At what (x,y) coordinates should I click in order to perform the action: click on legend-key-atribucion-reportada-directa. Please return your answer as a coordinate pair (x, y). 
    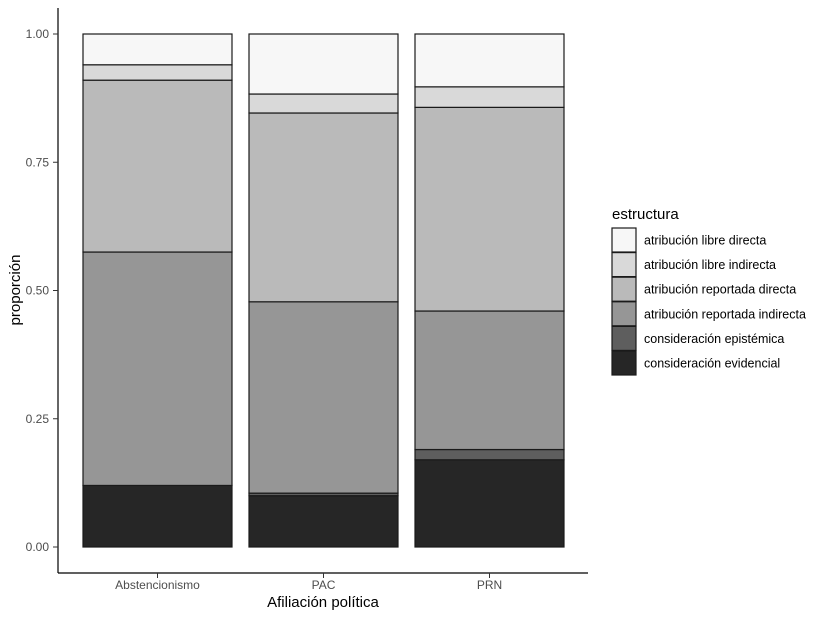
    Looking at the image, I should click on (624, 289).